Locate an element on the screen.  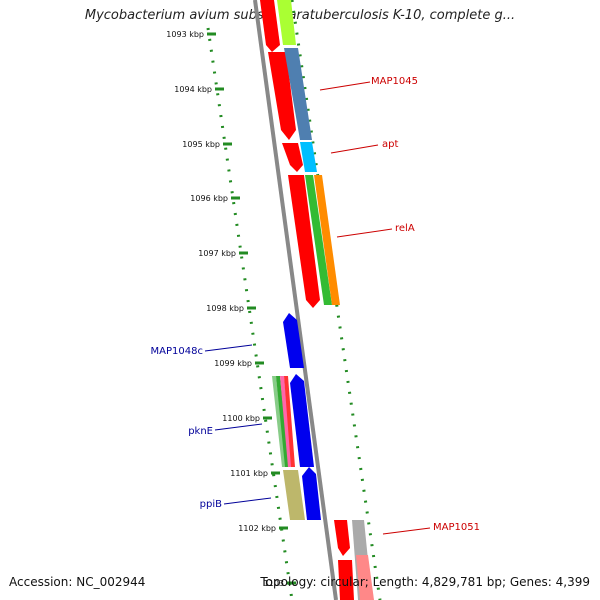
gene-label-apt: apt is located at coordinates (390, 144).